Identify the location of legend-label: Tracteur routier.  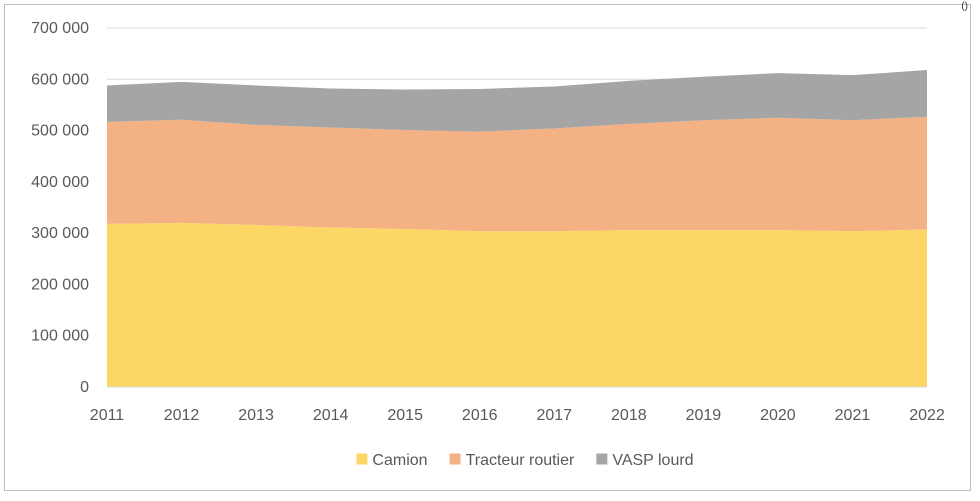
(520, 460).